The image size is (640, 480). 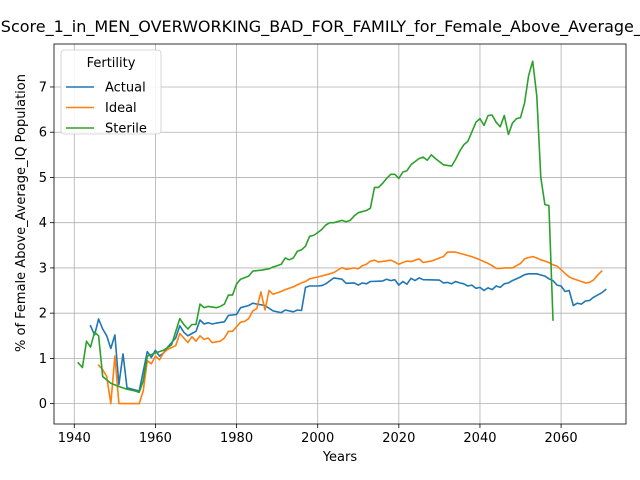 What do you see at coordinates (125, 88) in the screenshot?
I see `legend-label-actual: Actual` at bounding box center [125, 88].